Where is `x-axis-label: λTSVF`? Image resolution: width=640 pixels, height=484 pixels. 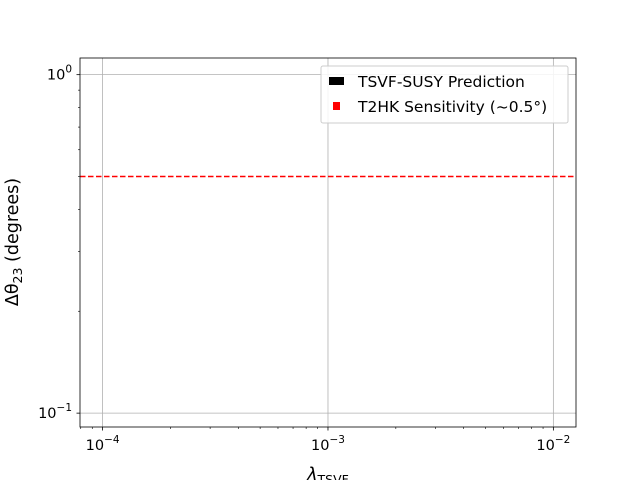 x-axis-label: λTSVF is located at coordinates (327, 472).